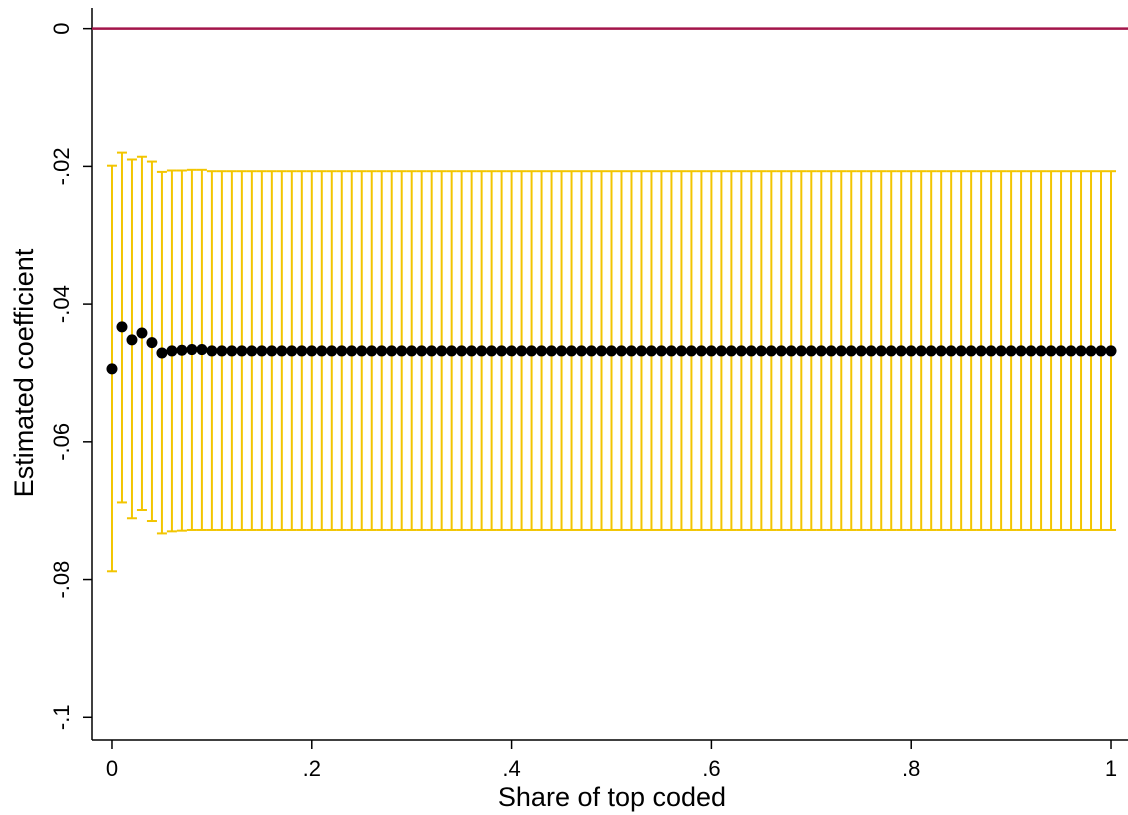  Describe the element at coordinates (61, 717) in the screenshot. I see `y-tick-label: -.1` at that location.